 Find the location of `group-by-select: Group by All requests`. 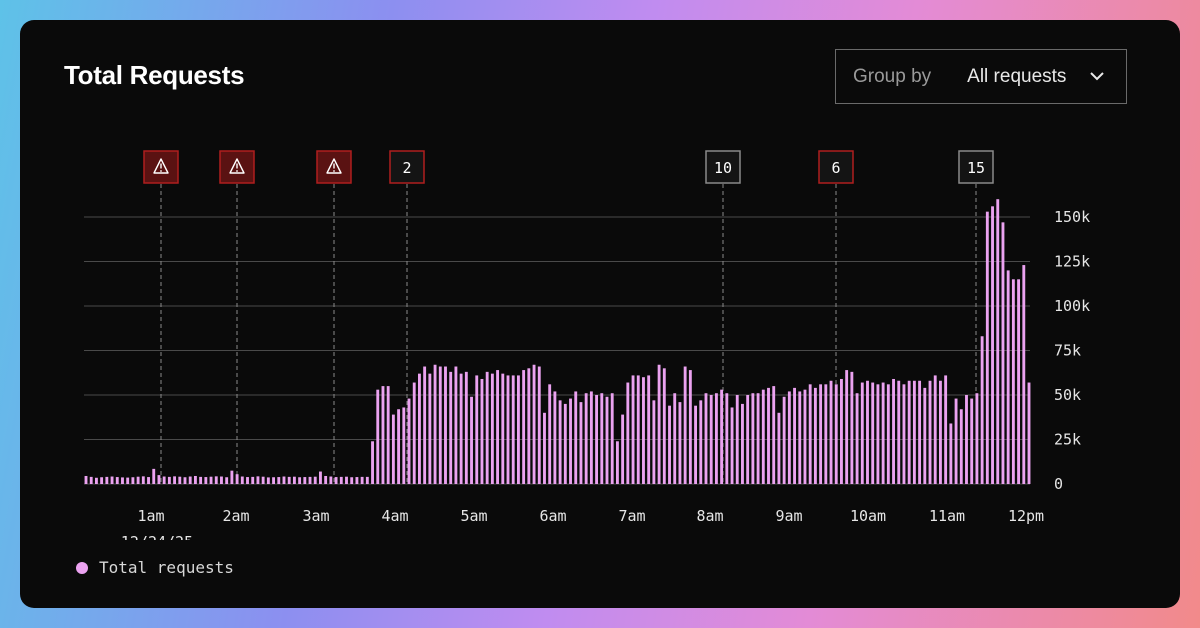

group-by-select: Group by All requests is located at coordinates (981, 76).